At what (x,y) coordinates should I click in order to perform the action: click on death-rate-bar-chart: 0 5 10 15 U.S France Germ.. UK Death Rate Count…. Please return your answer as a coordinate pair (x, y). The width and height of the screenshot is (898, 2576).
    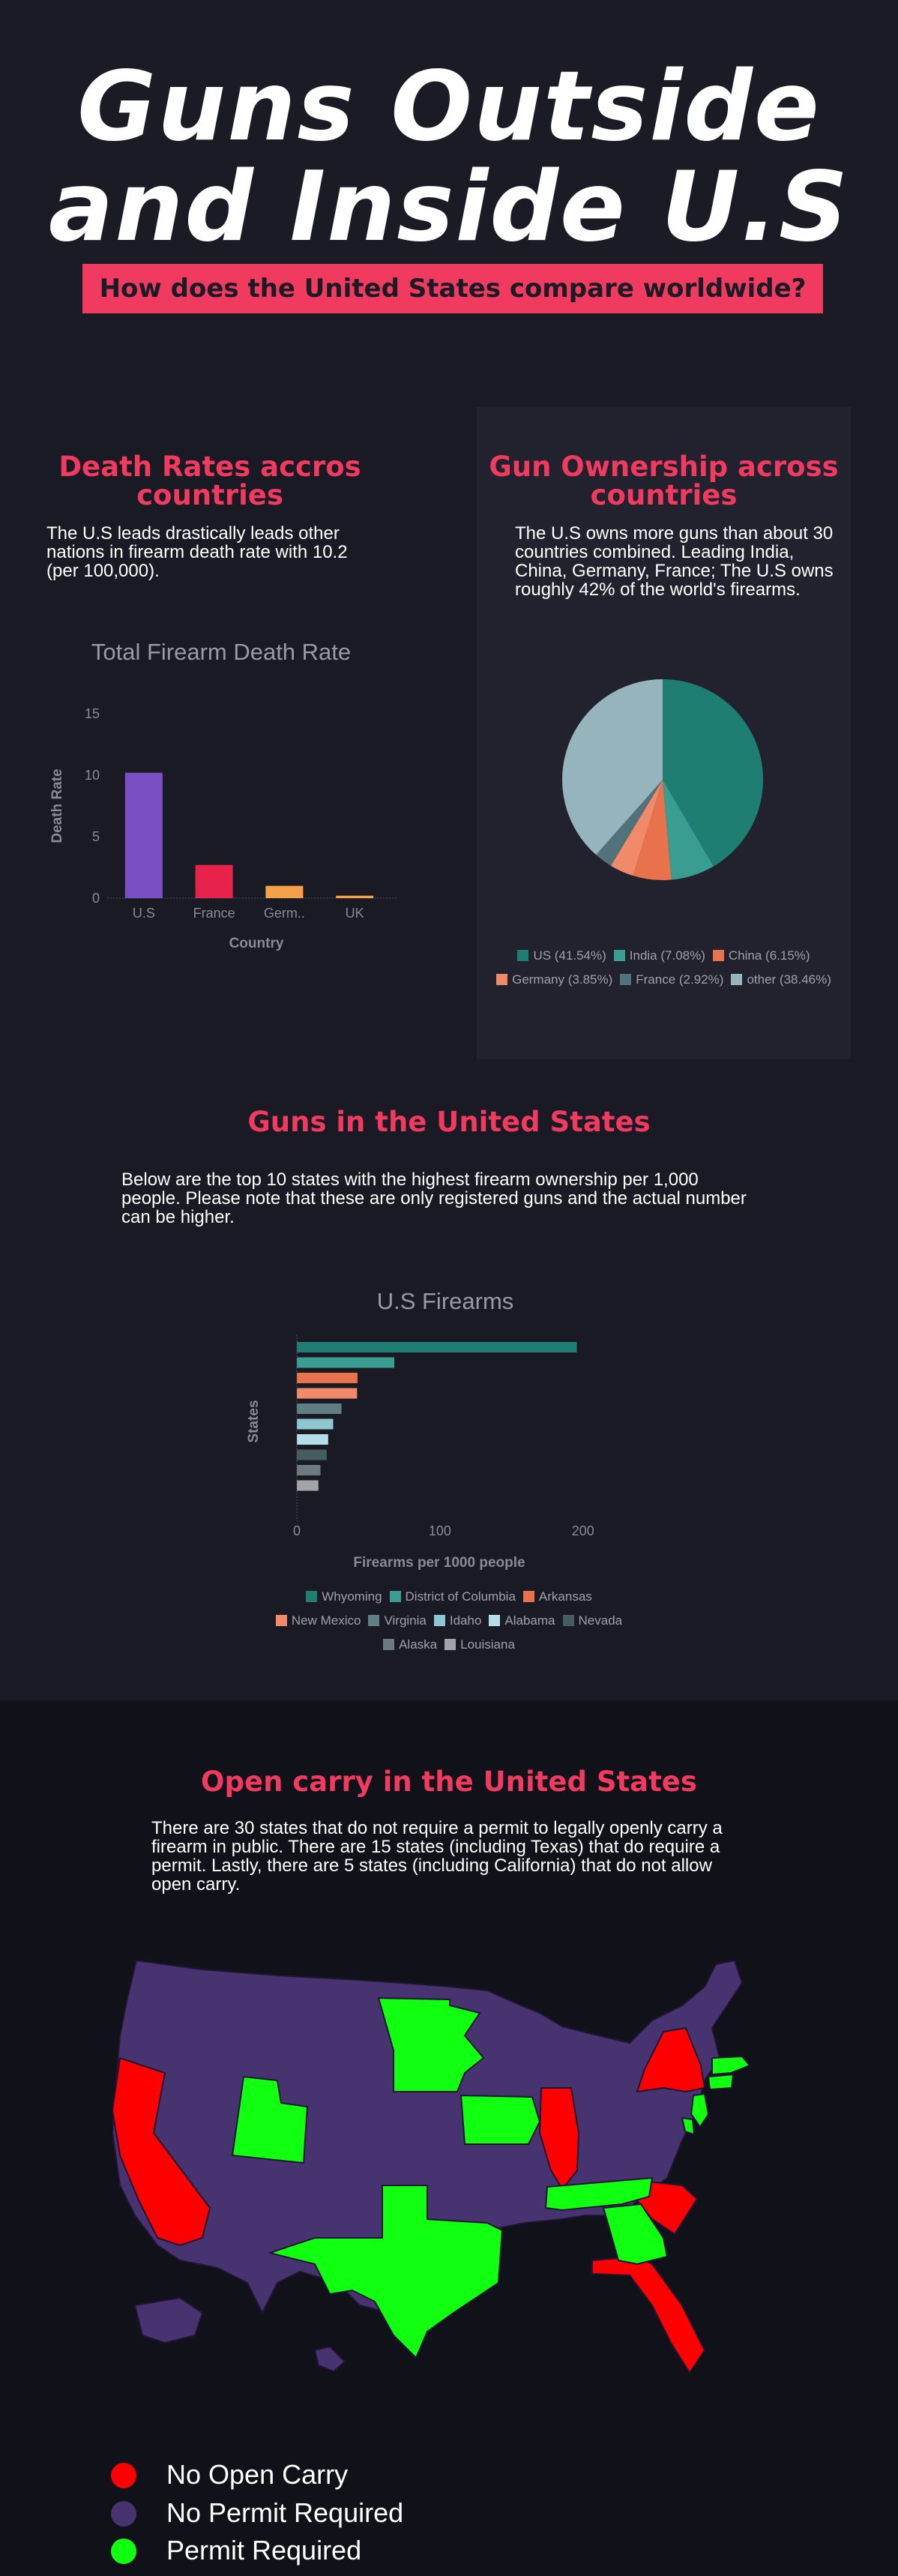
    Looking at the image, I should click on (223, 829).